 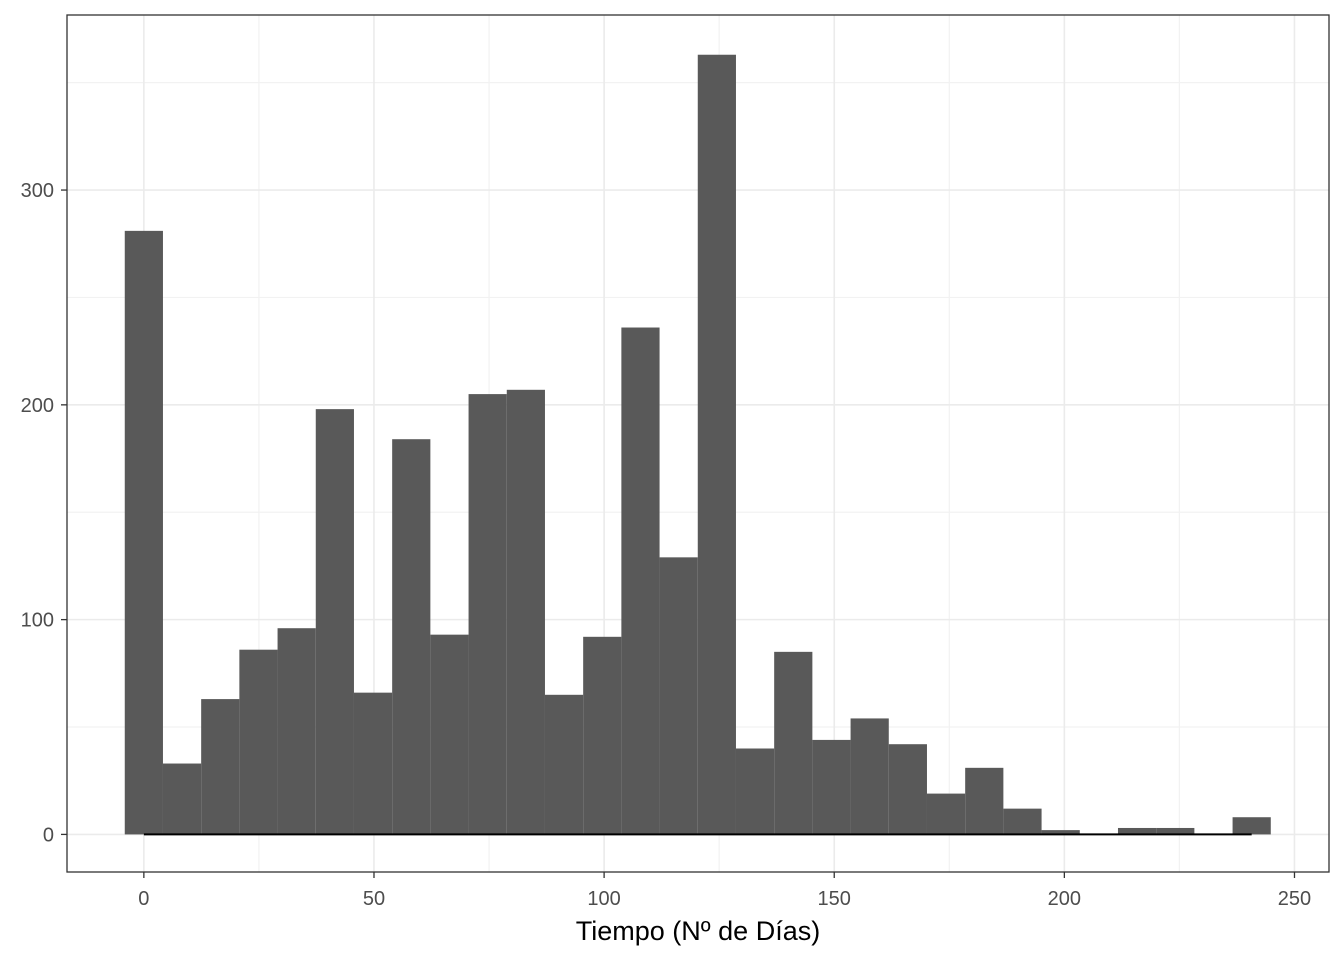 What do you see at coordinates (48, 835) in the screenshot?
I see `y-tick-label: 0` at bounding box center [48, 835].